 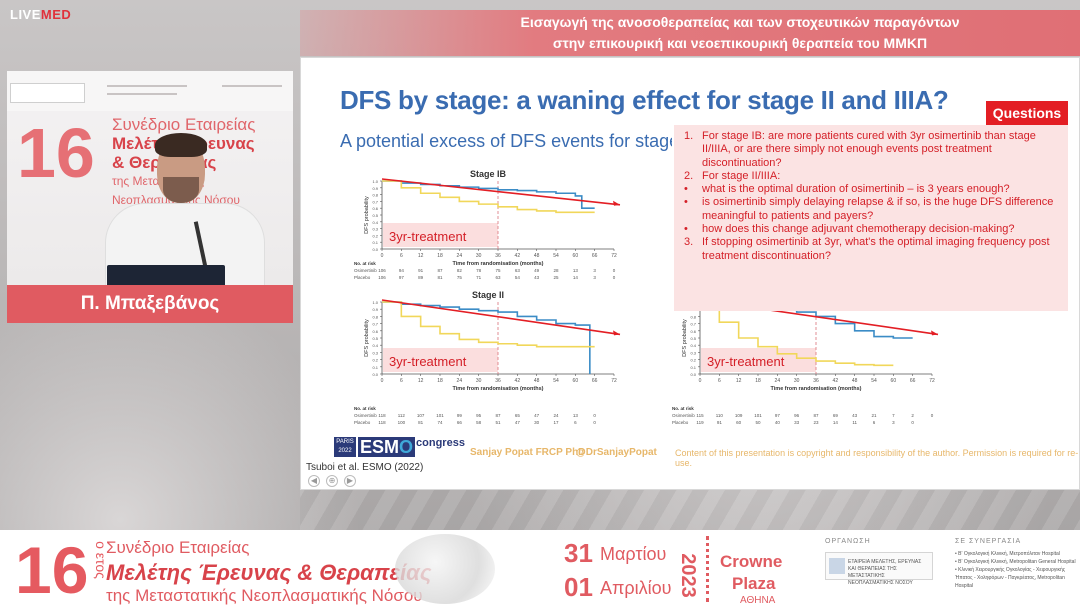 What do you see at coordinates (166, 275) in the screenshot?
I see `laptop` at bounding box center [166, 275].